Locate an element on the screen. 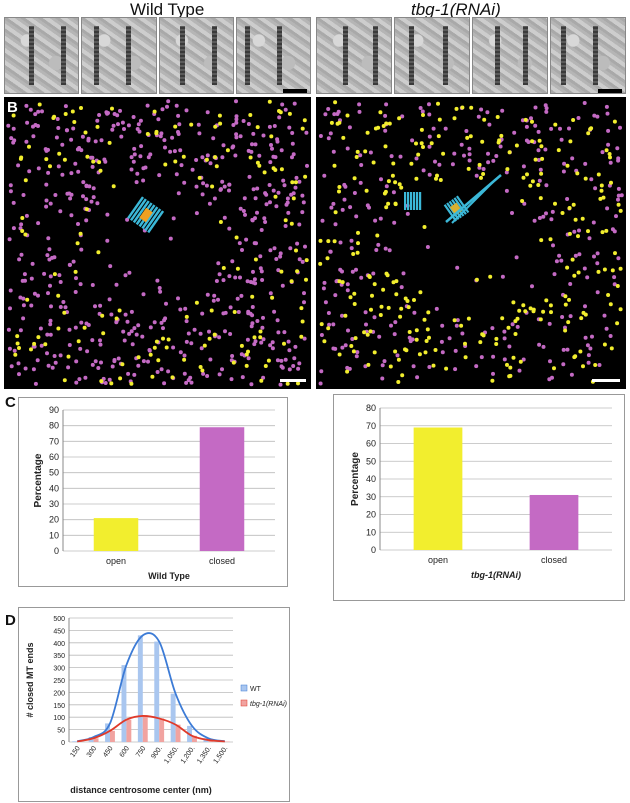  legend-label-wt: WT is located at coordinates (256, 689).